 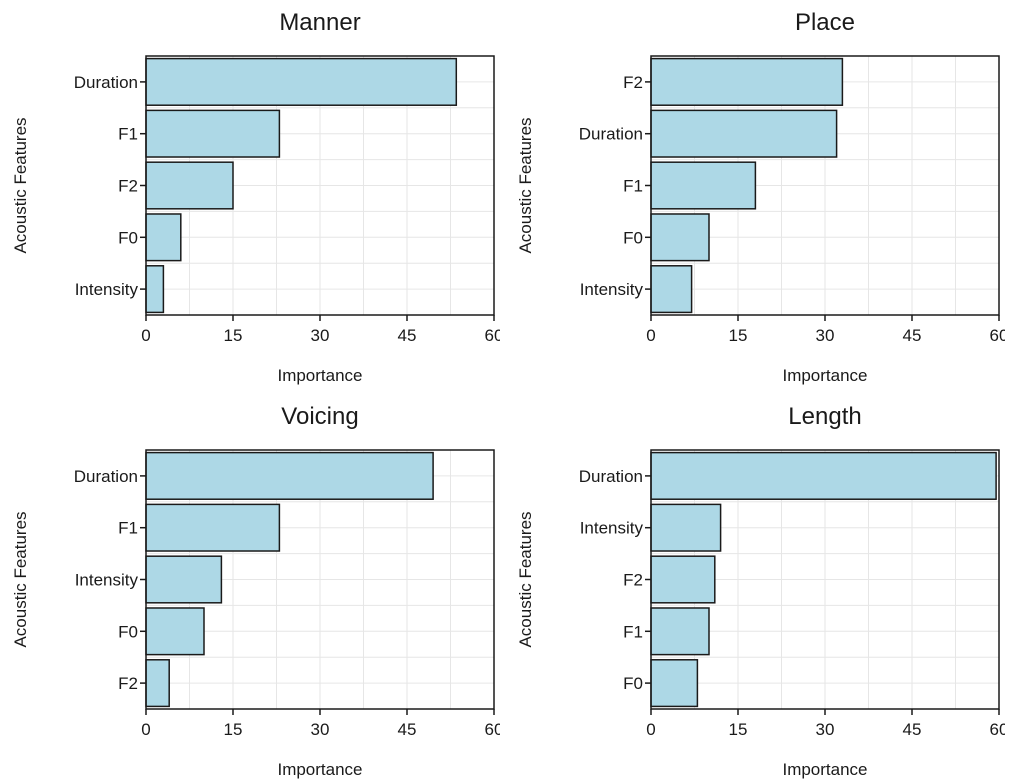 I want to click on chart-title: Voicing, so click(x=319, y=416).